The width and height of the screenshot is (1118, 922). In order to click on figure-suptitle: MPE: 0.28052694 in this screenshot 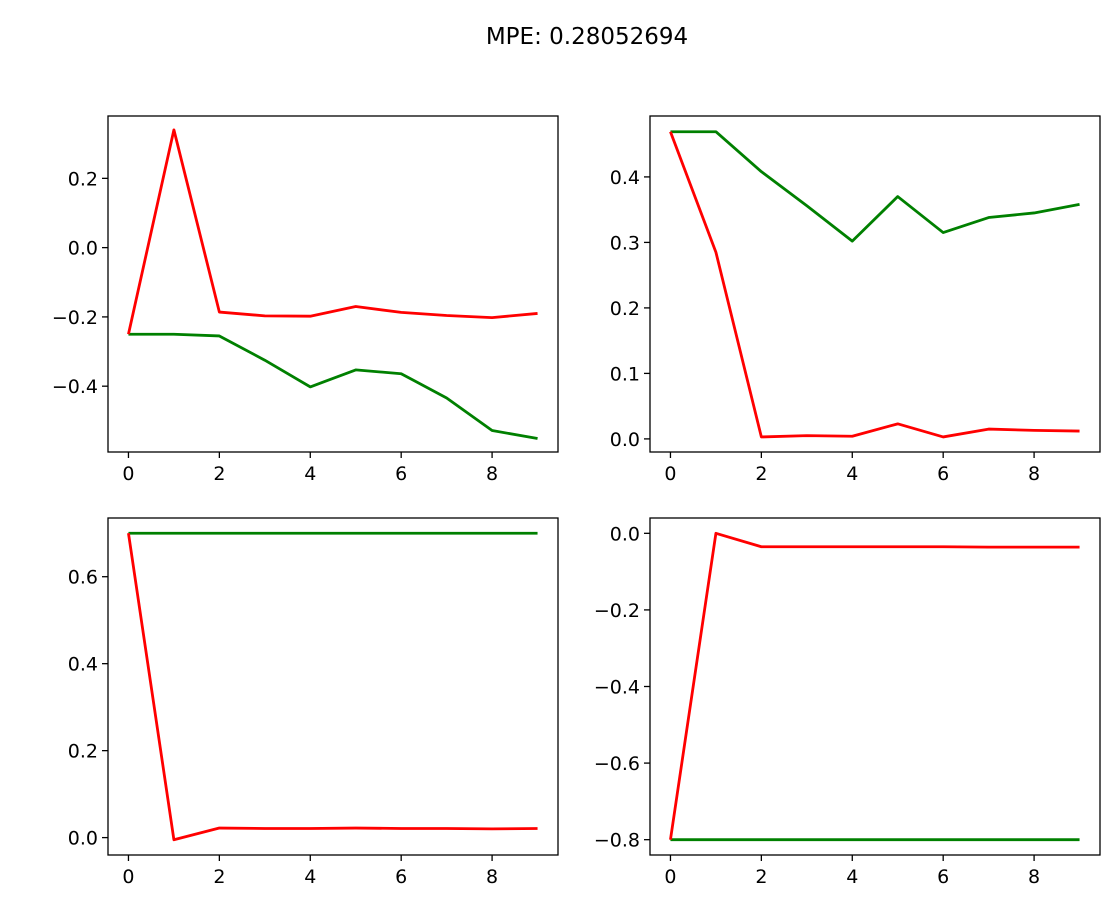, I will do `click(587, 37)`.